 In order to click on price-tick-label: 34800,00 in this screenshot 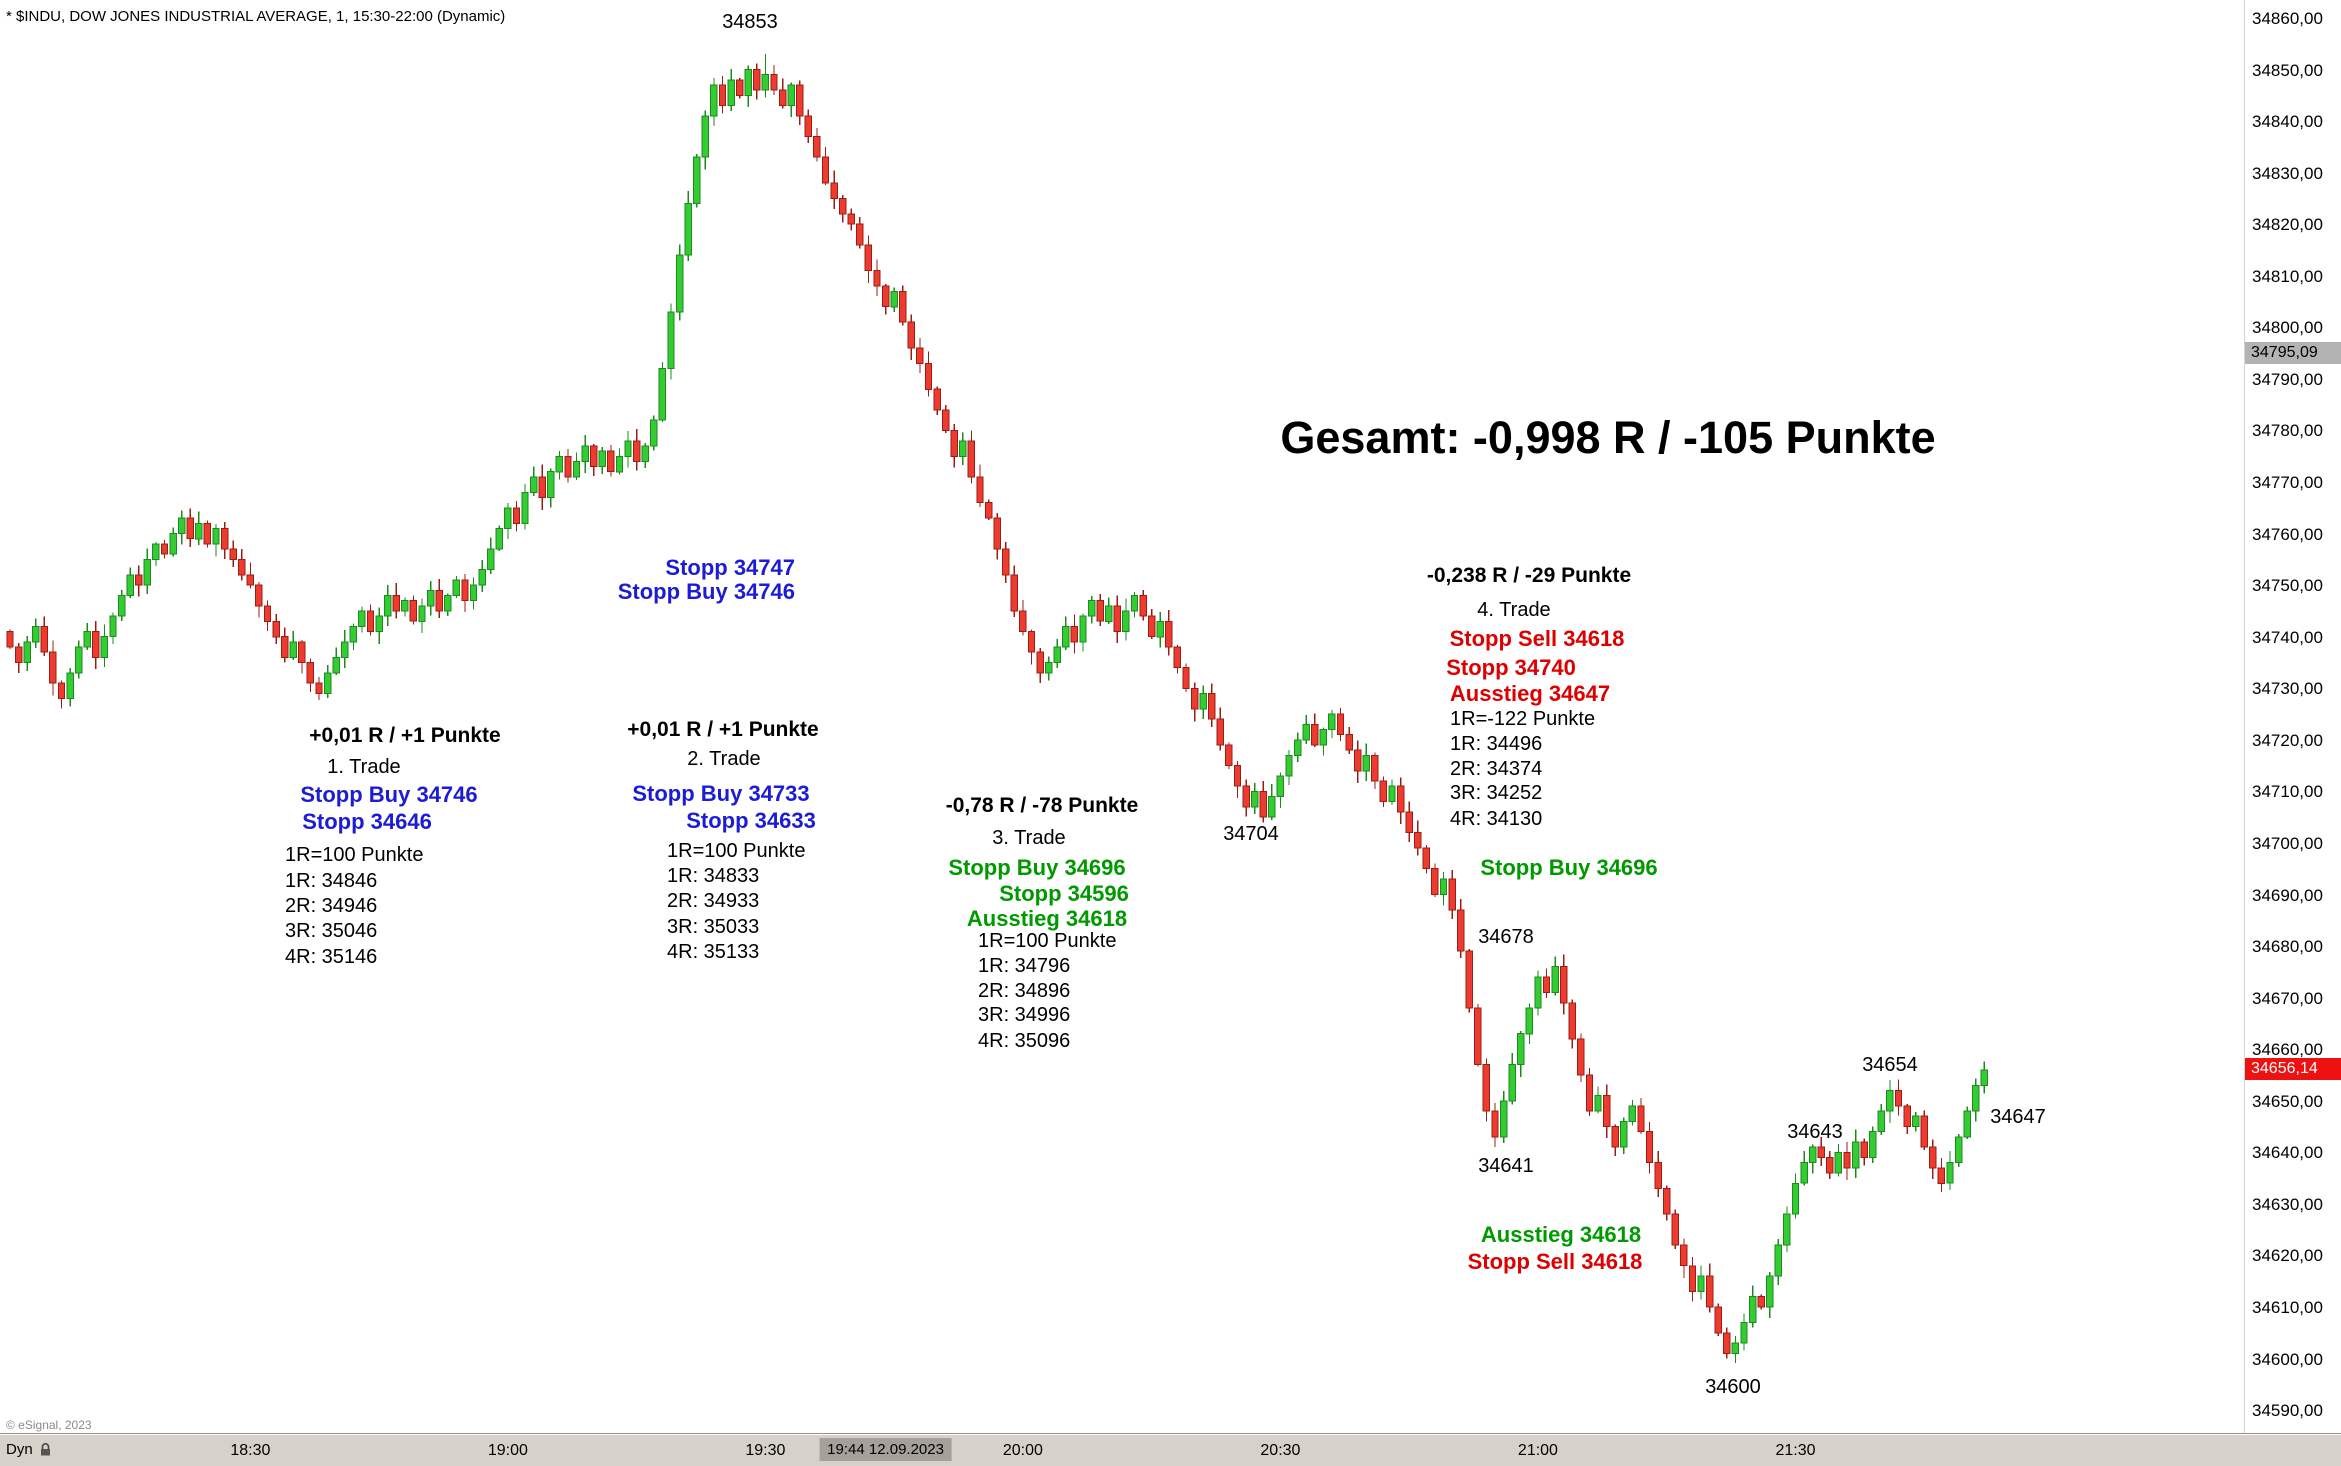, I will do `click(2287, 328)`.